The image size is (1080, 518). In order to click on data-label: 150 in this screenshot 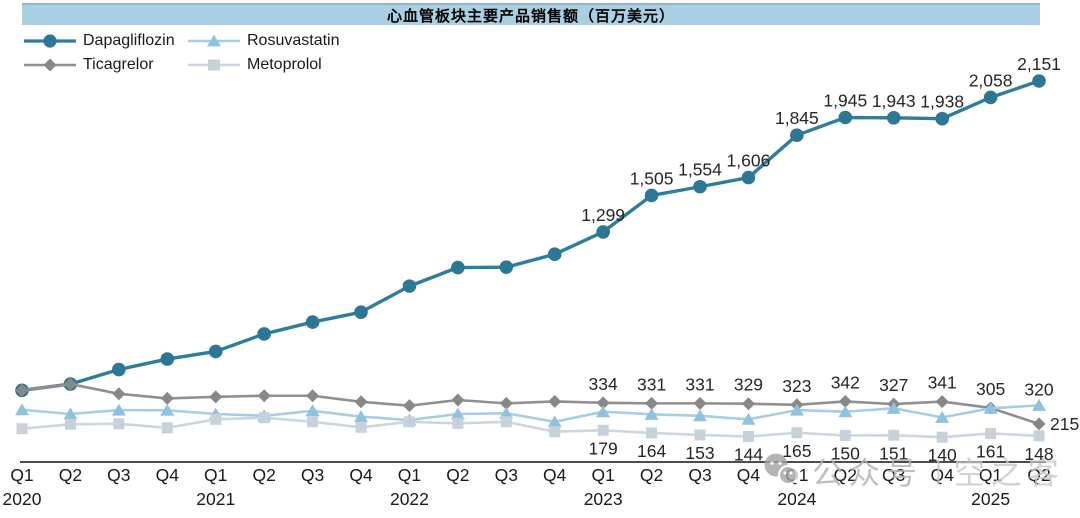, I will do `click(845, 453)`.